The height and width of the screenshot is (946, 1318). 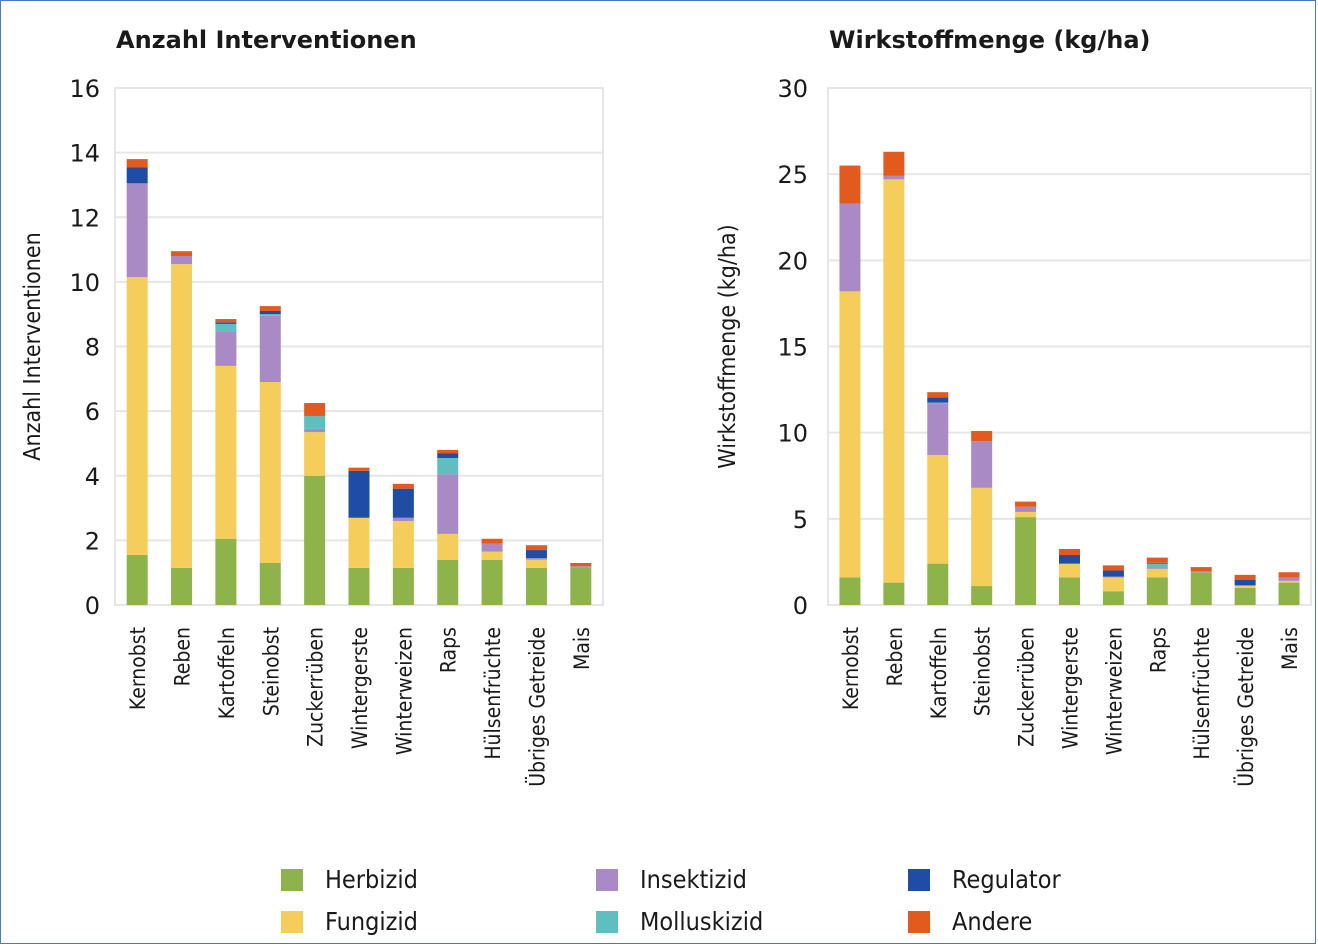 What do you see at coordinates (84, 218) in the screenshot?
I see `y-tick-label: 12` at bounding box center [84, 218].